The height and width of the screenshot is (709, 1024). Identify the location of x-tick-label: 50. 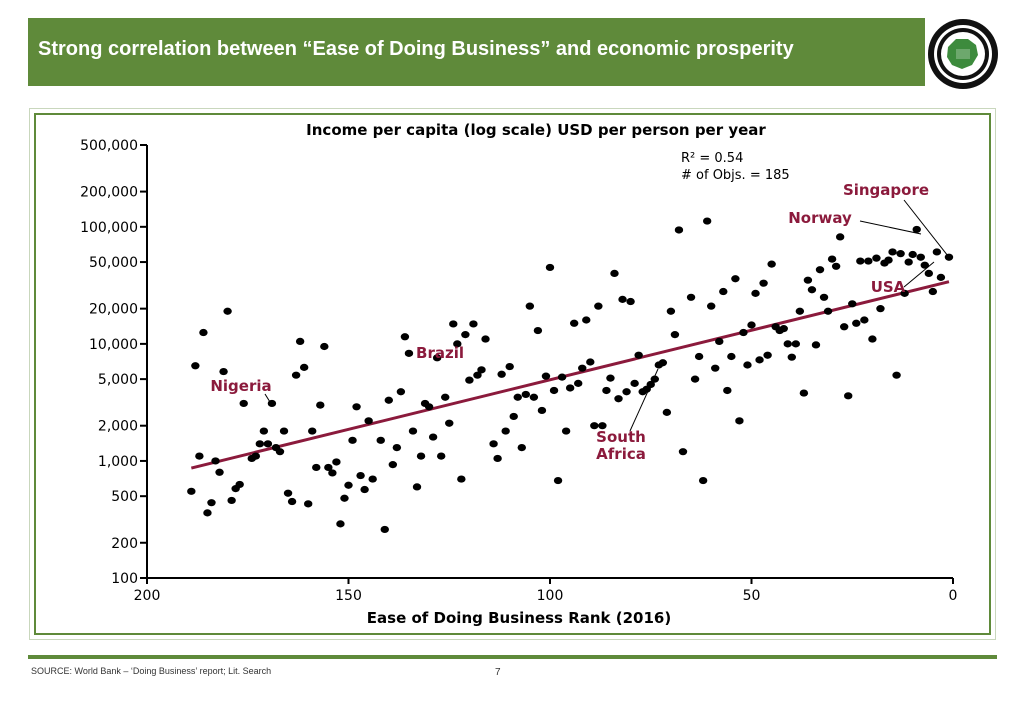
(752, 596).